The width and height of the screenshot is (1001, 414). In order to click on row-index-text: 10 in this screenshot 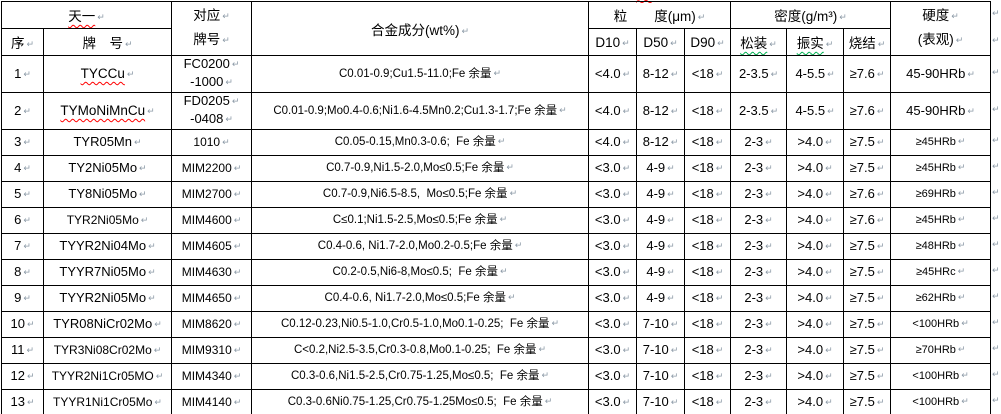, I will do `click(17, 324)`.